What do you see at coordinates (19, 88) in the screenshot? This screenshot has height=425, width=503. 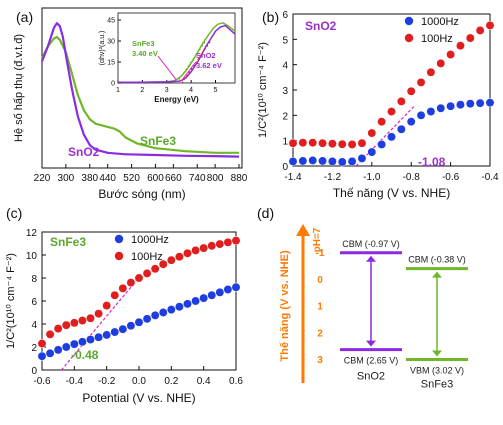 I see `panel-a-ylabel: Hệ số hấp thụ (đ.v.t.đ)` at bounding box center [19, 88].